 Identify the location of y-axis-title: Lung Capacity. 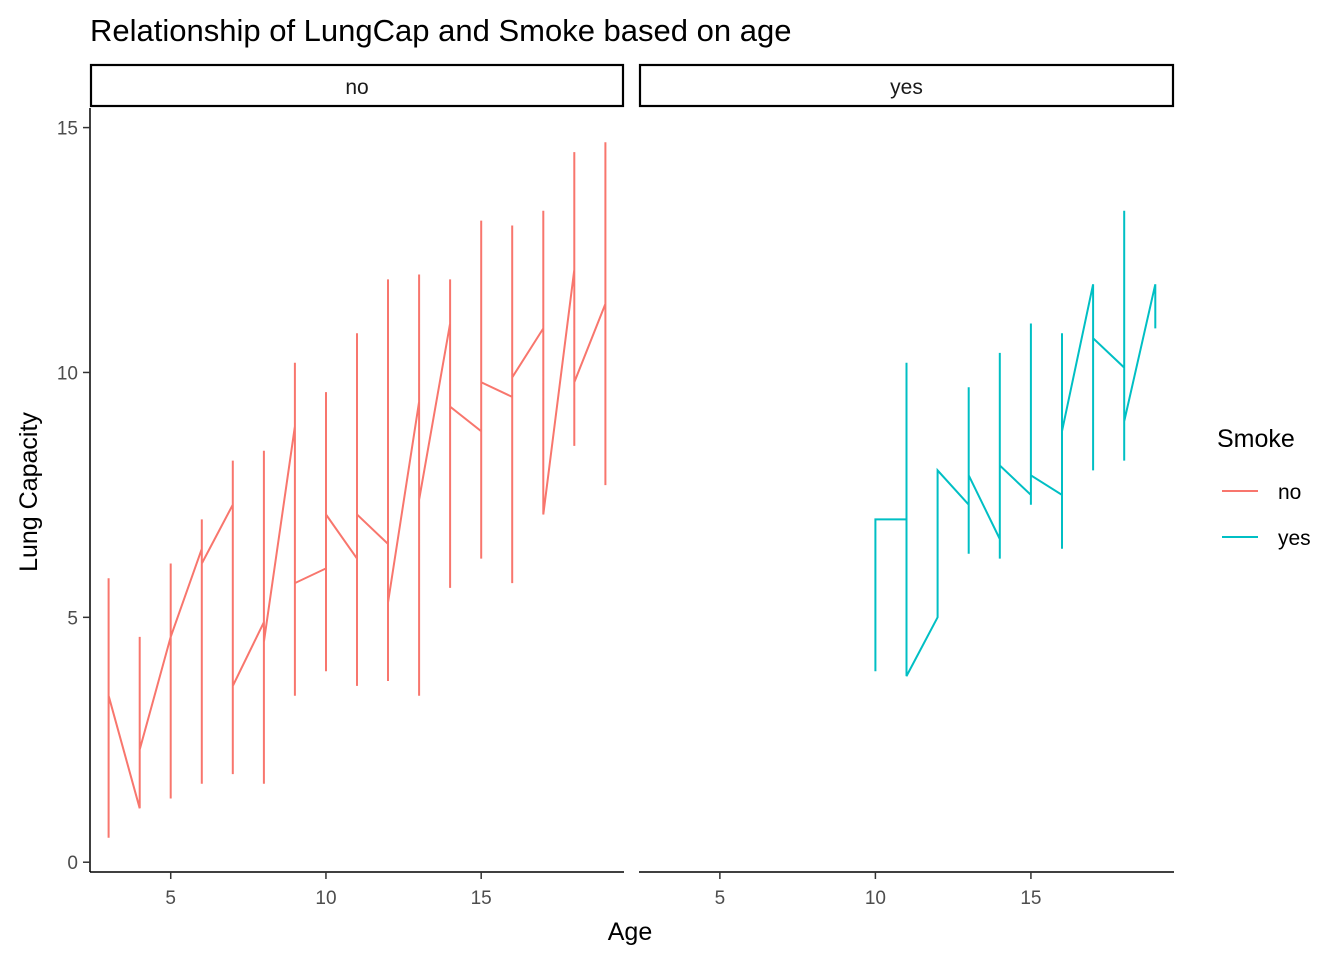
(29, 492).